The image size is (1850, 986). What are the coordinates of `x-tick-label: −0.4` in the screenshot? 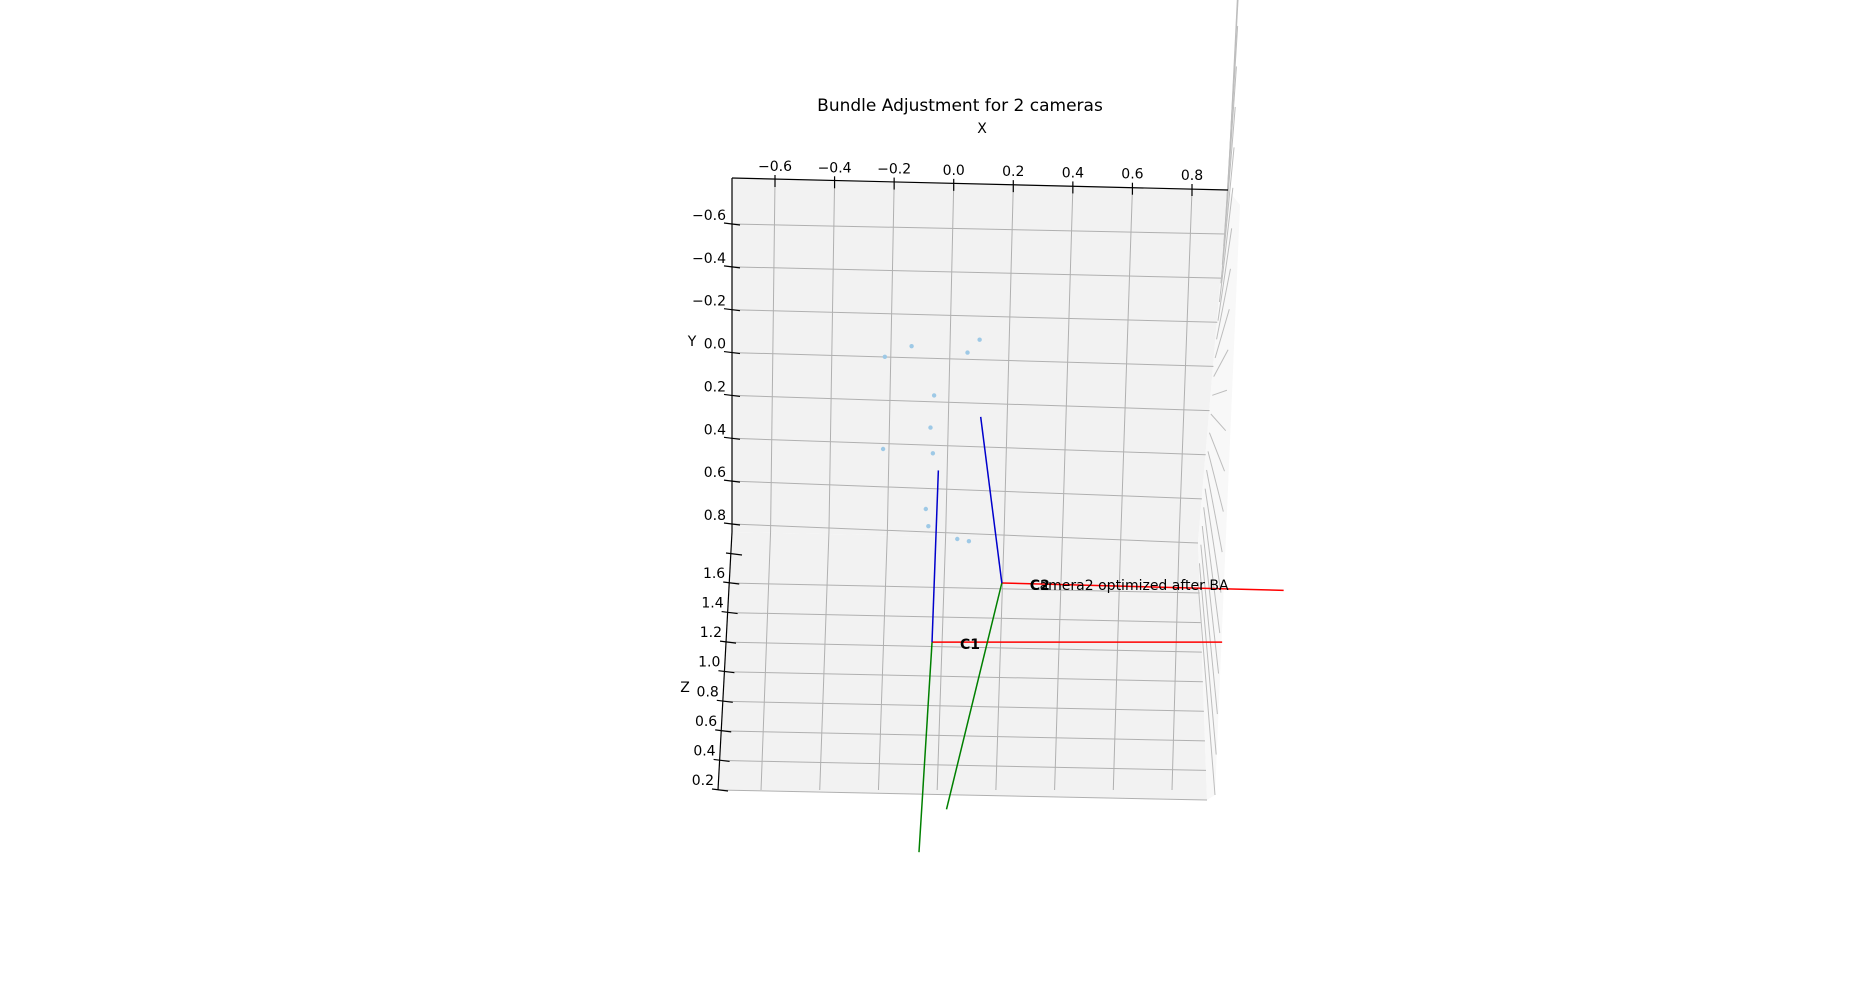 It's located at (835, 168).